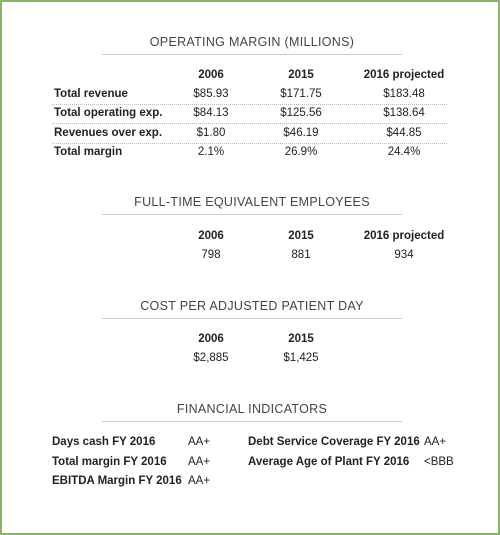  I want to click on indicator-label: Total margin FY 2016, so click(109, 461).